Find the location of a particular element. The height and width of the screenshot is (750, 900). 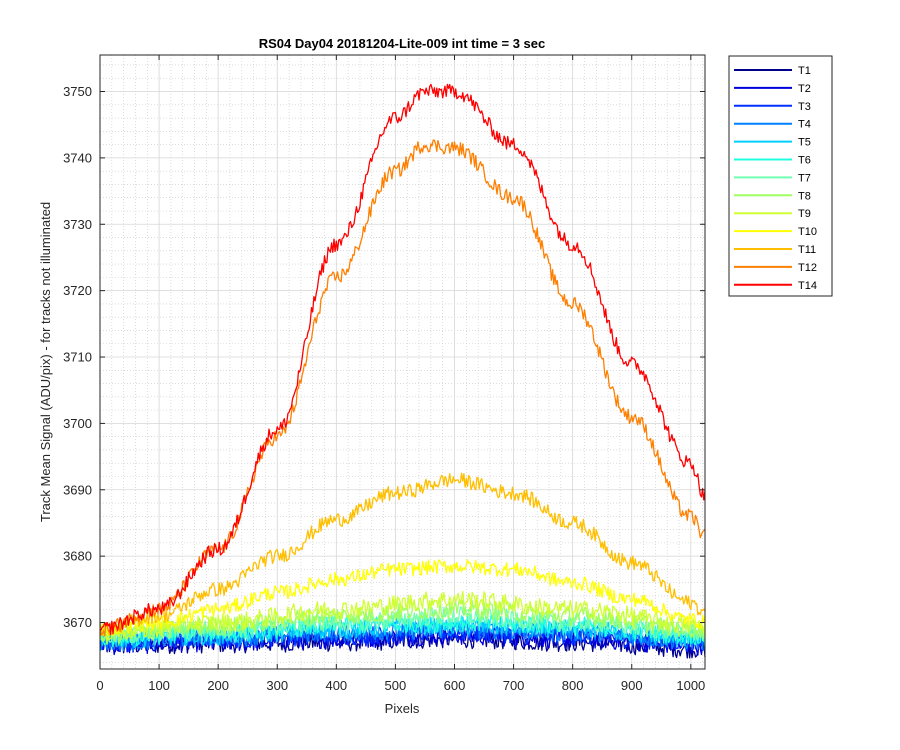

x-tick-label: 300 is located at coordinates (277, 685).